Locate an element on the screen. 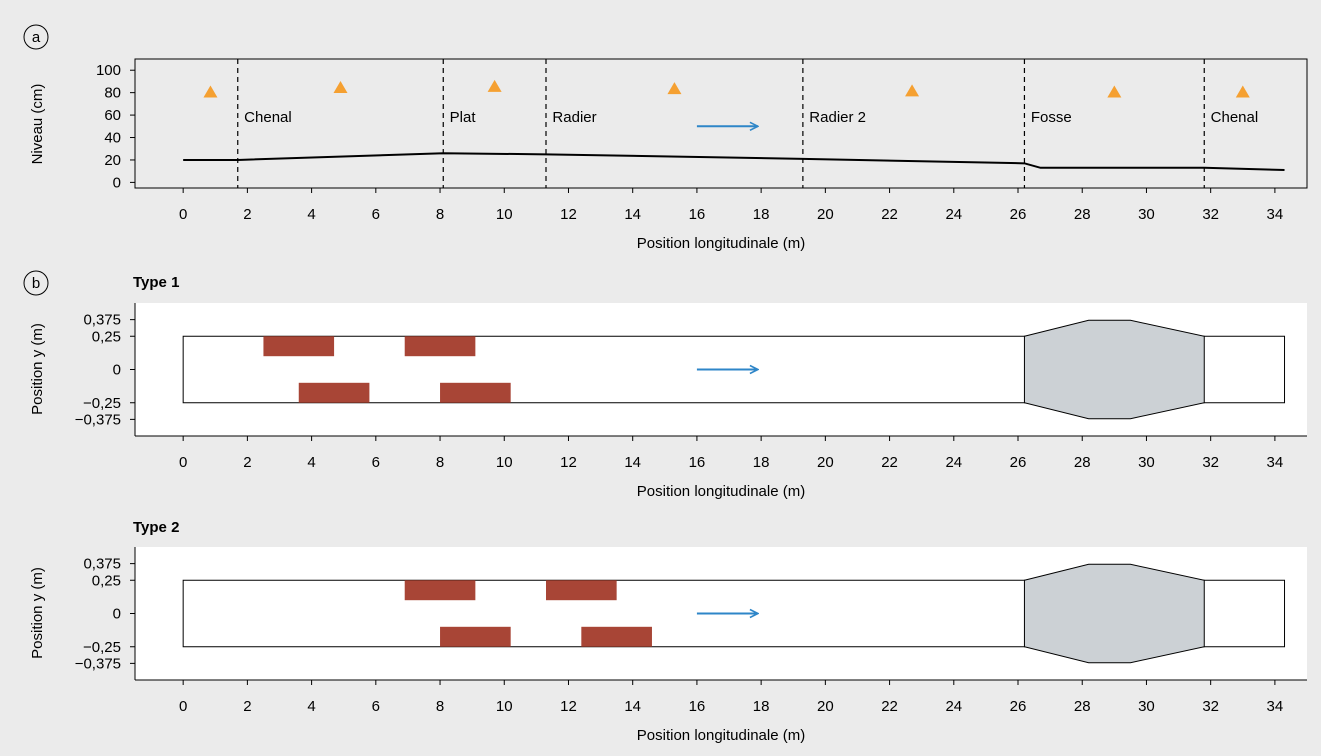  zone-label-3: Radier 2 is located at coordinates (837, 117).